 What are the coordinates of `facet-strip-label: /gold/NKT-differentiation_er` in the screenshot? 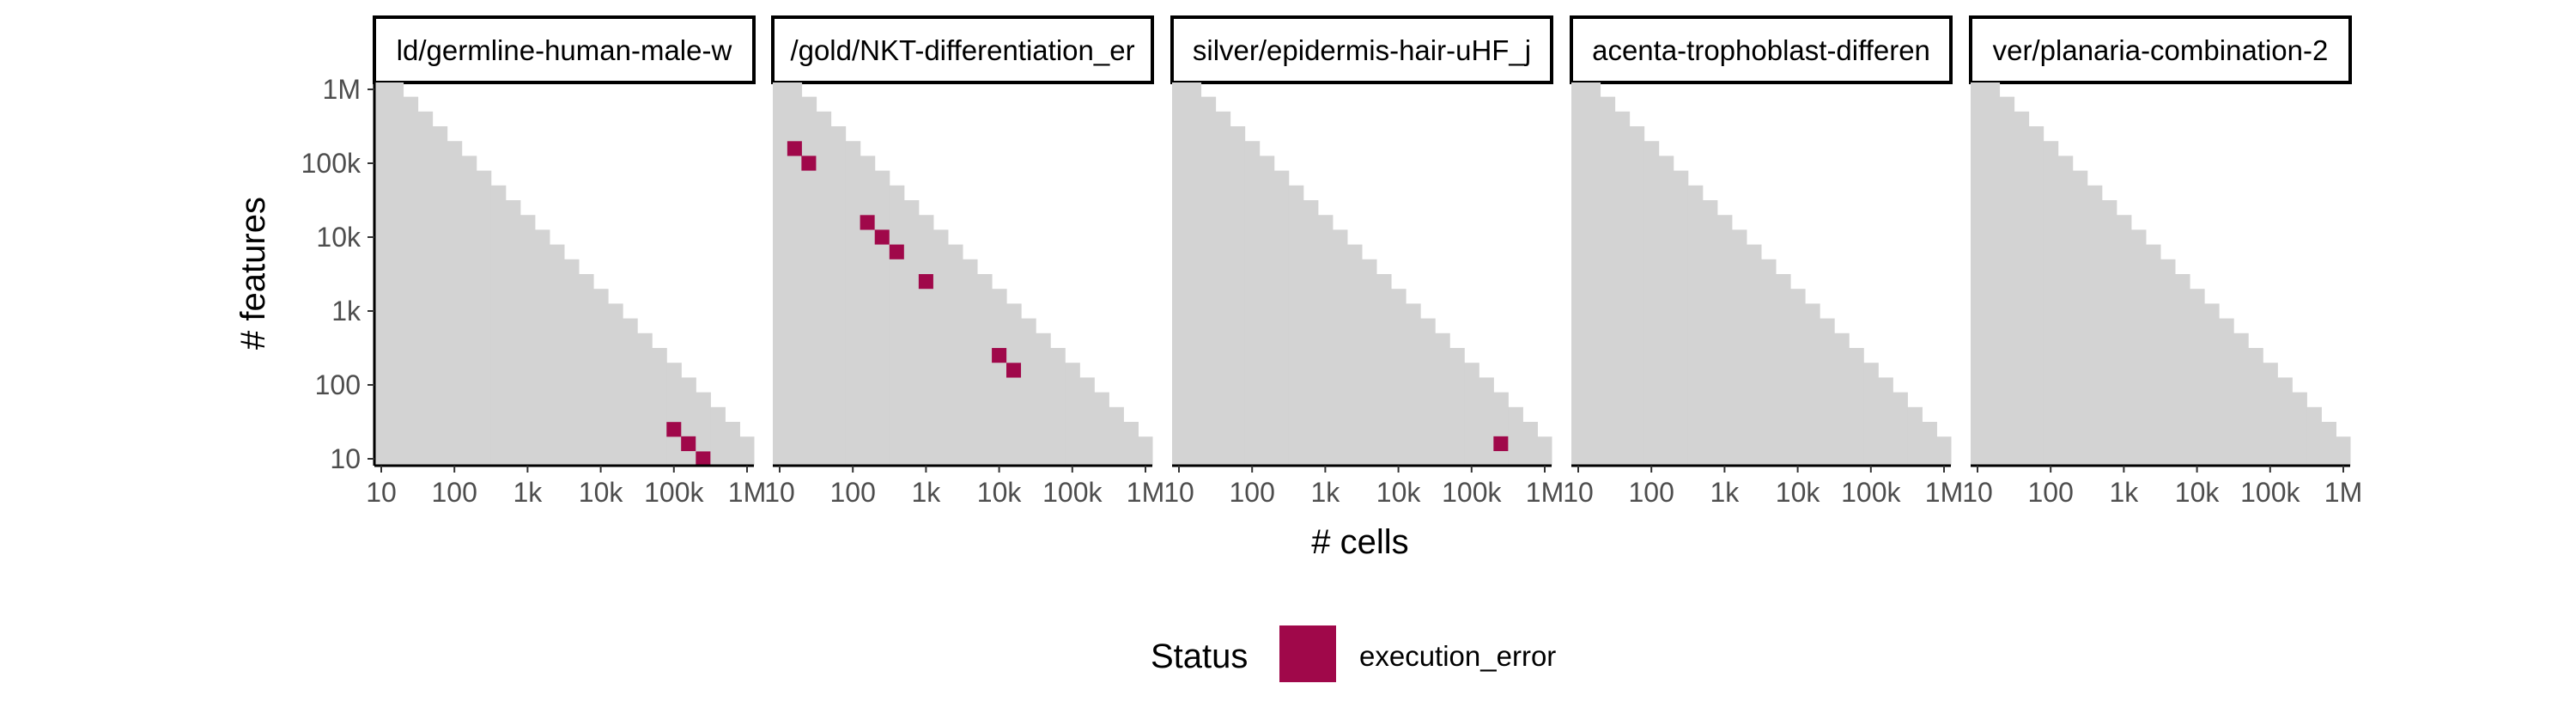 It's located at (962, 50).